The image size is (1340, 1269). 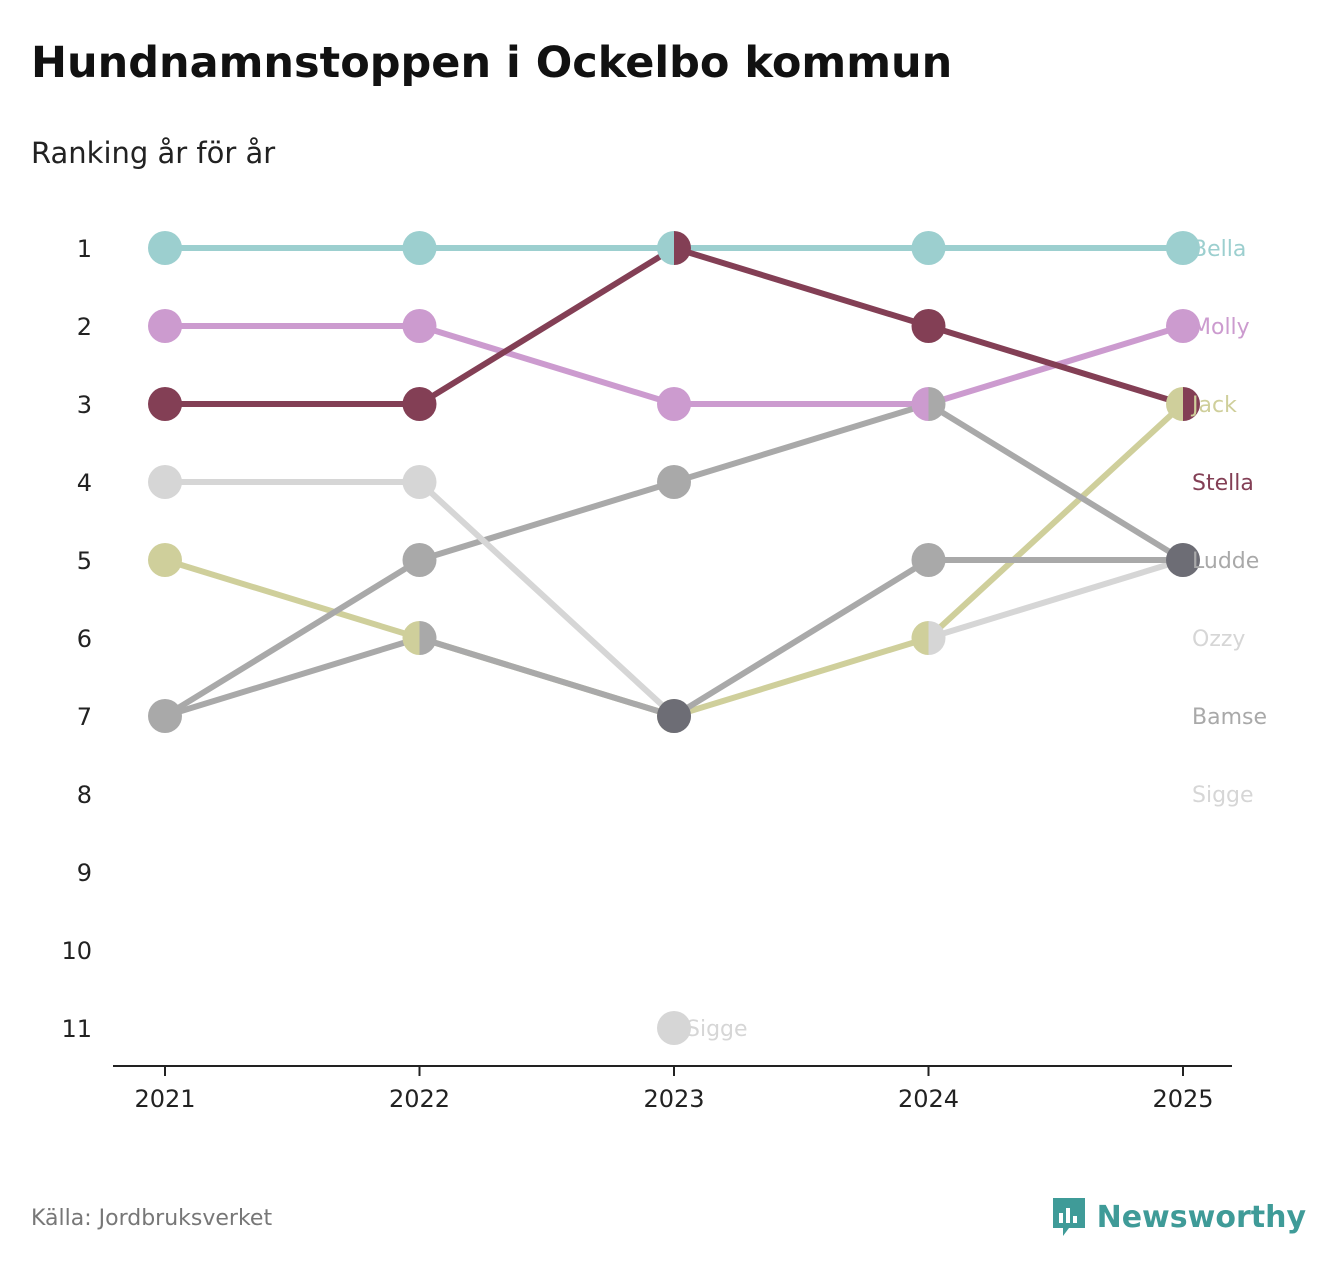 I want to click on point-label-sigge: Sigge, so click(x=717, y=1029).